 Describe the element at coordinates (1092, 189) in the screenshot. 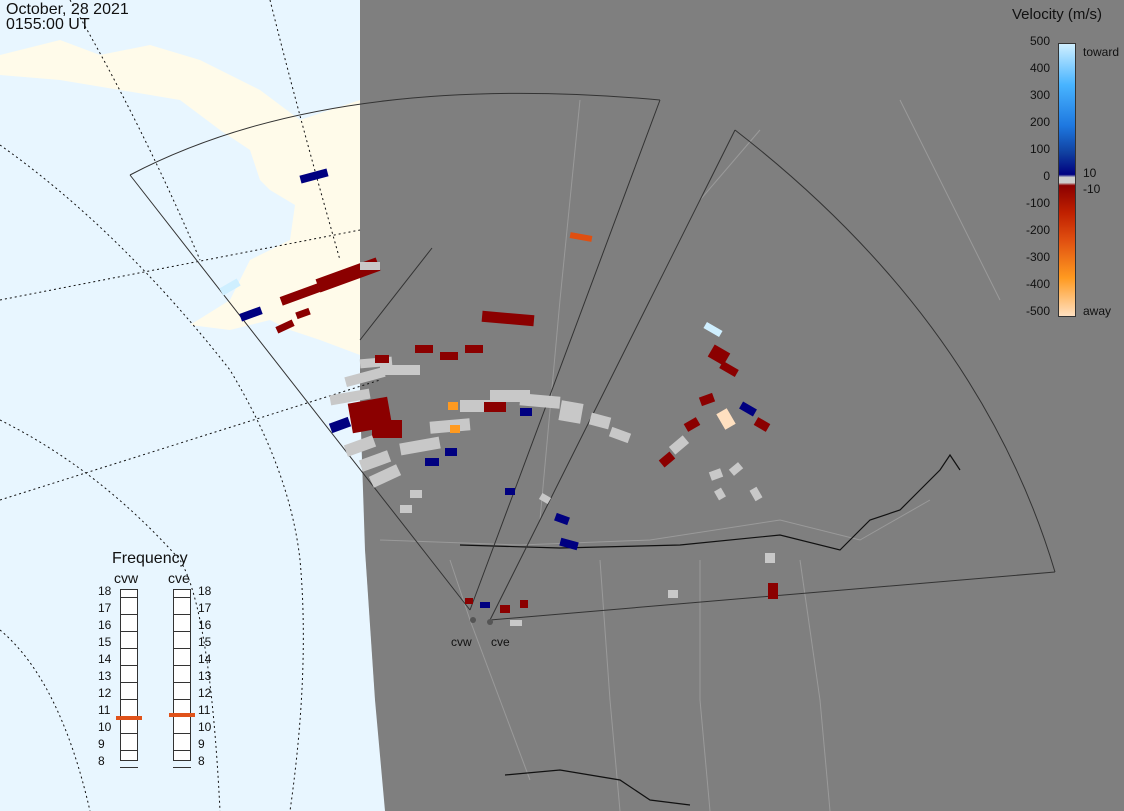

I see `colorbar-inner-negative: -10` at that location.